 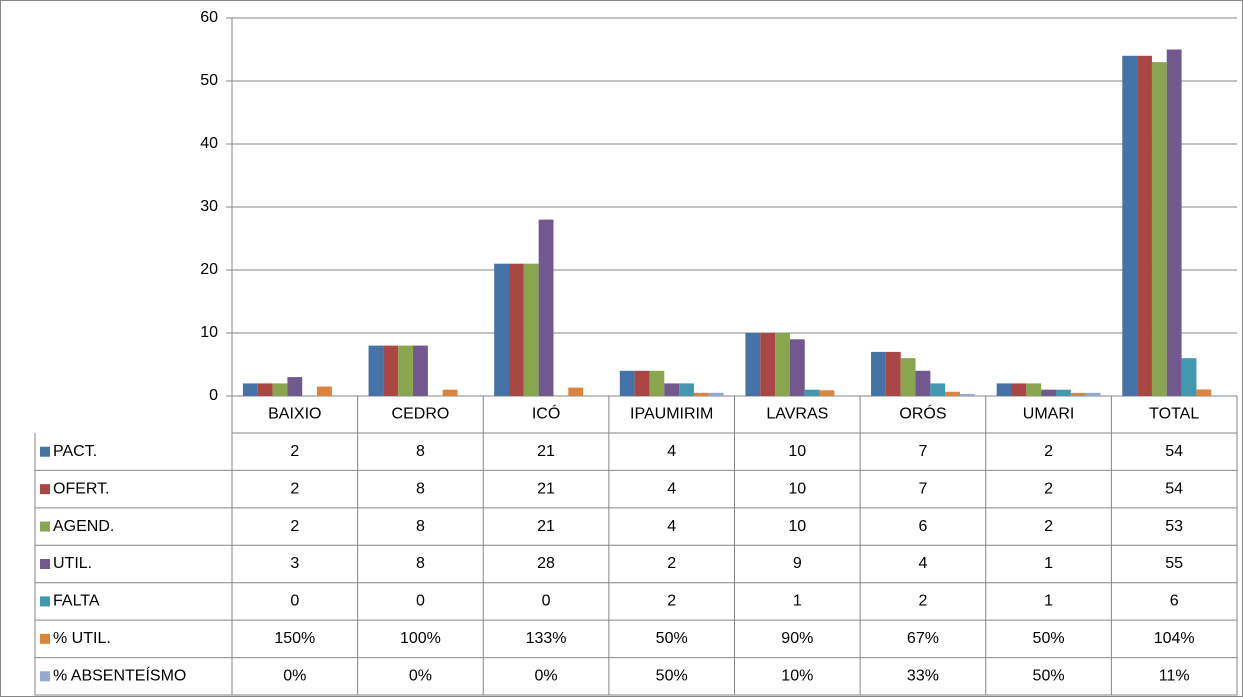 I want to click on y-tick-label: 50, so click(x=209, y=80).